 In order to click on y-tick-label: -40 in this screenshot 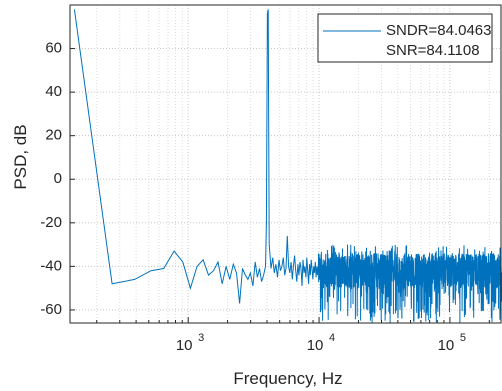, I will do `click(51, 265)`.